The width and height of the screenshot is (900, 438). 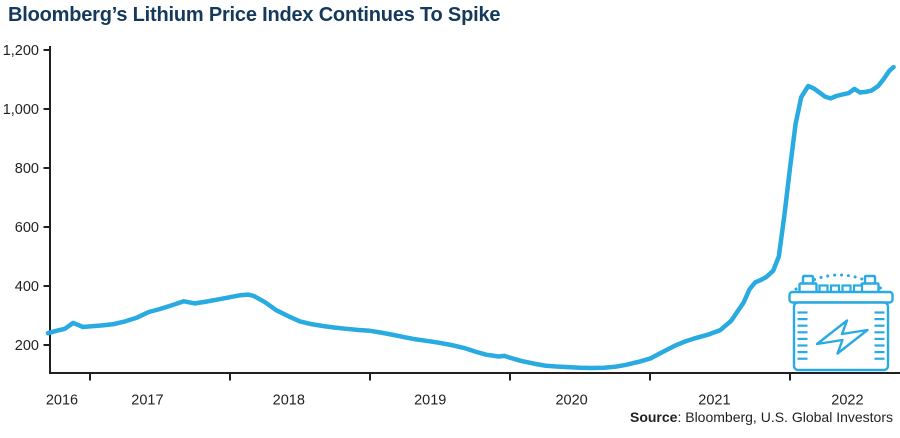 I want to click on y-tick-label: 200, so click(x=27, y=346).